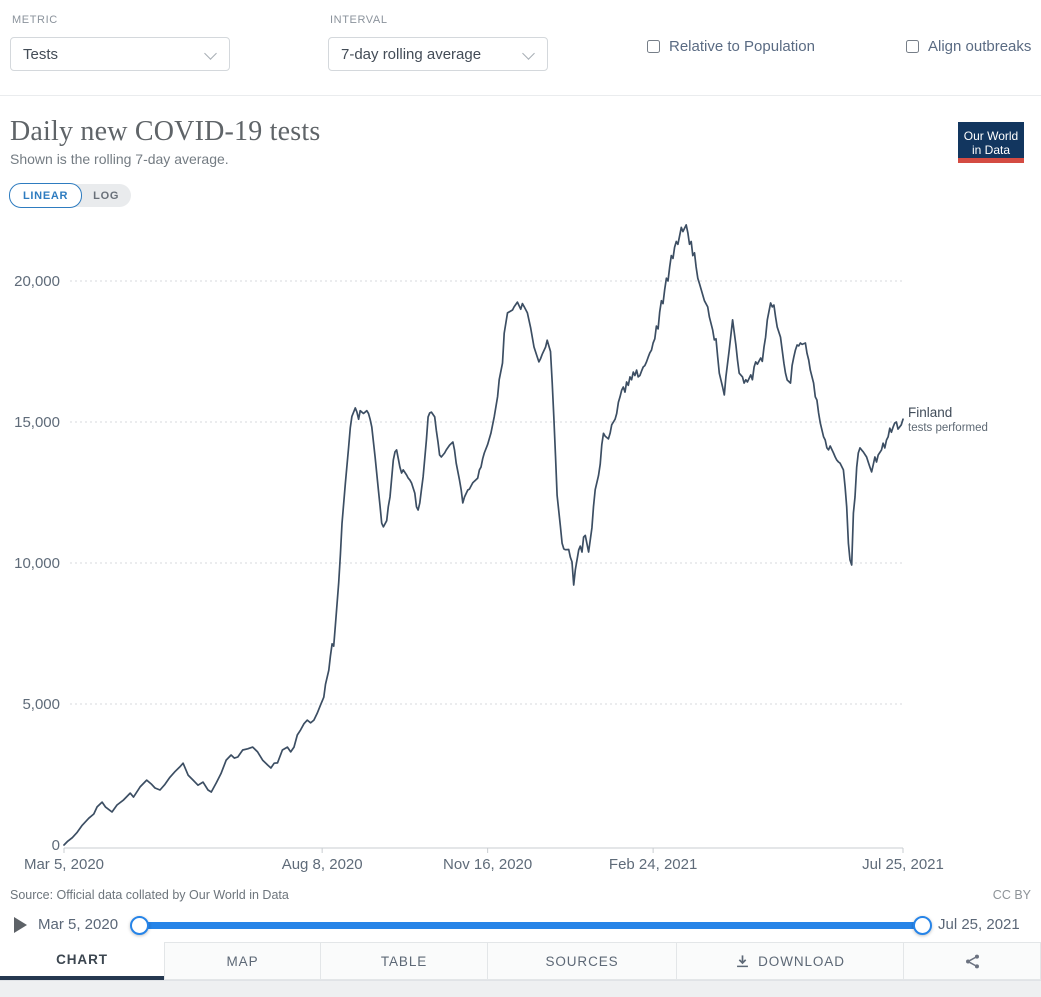 The height and width of the screenshot is (997, 1041). I want to click on tab-download-label: DOWNLOAD, so click(801, 961).